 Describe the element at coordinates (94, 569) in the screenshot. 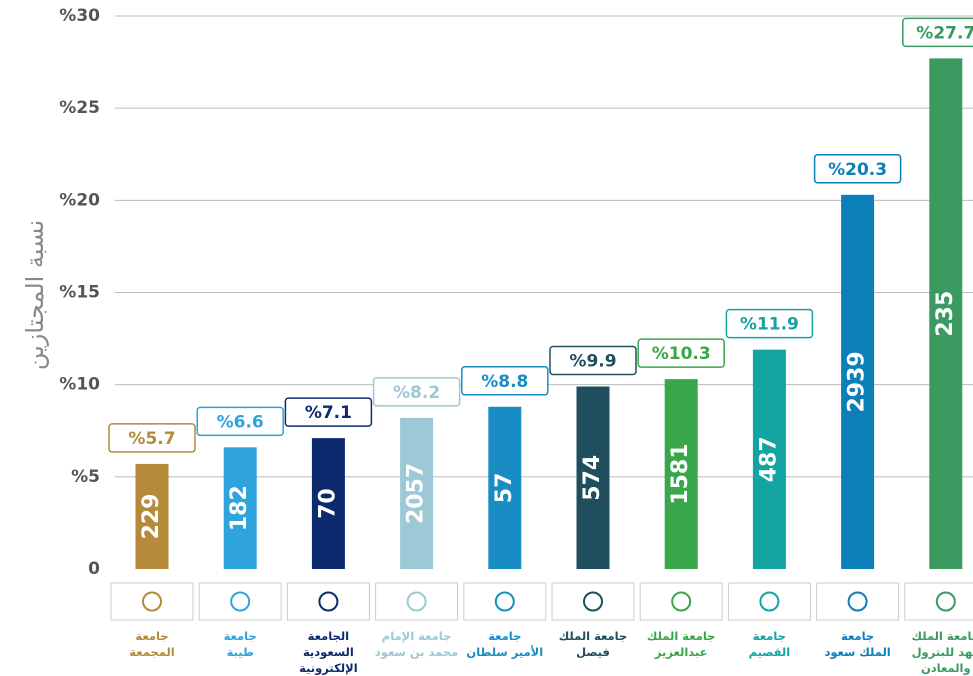

I see `y-tick-label: 0` at that location.